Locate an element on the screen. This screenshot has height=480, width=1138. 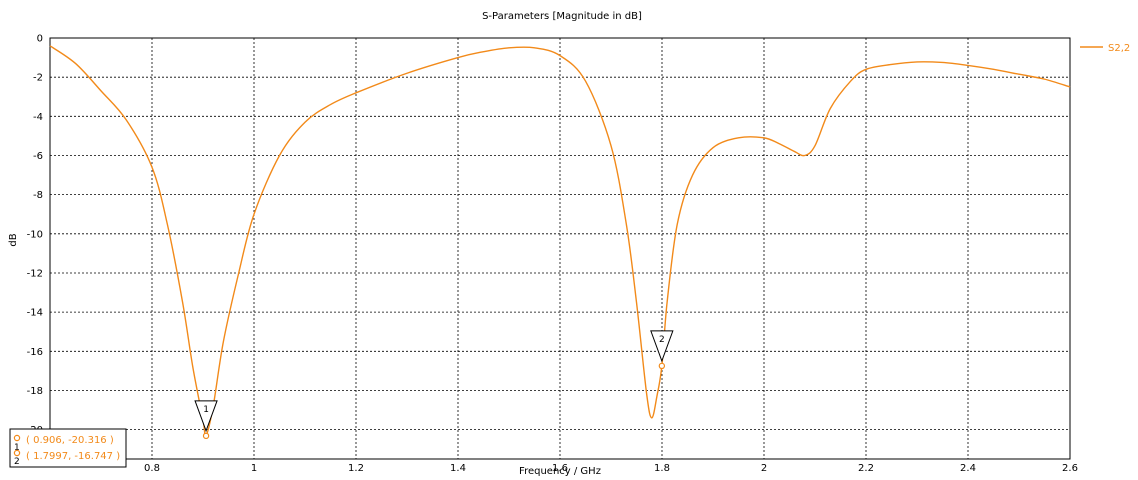
readout-2-text: ( 1.7997, -16.747 ) is located at coordinates (73, 456).